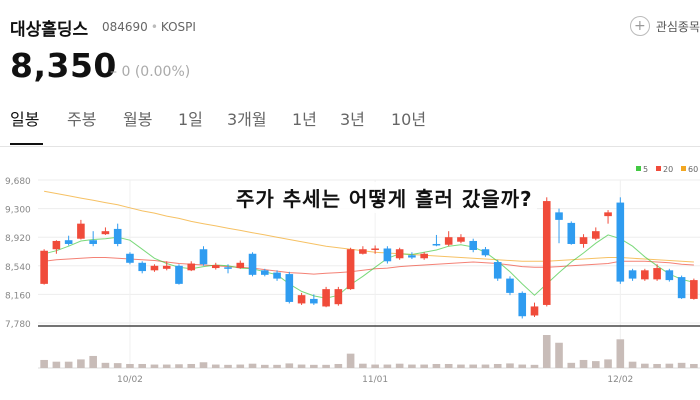 Image resolution: width=700 pixels, height=400 pixels. I want to click on legend-label: 5, so click(645, 169).